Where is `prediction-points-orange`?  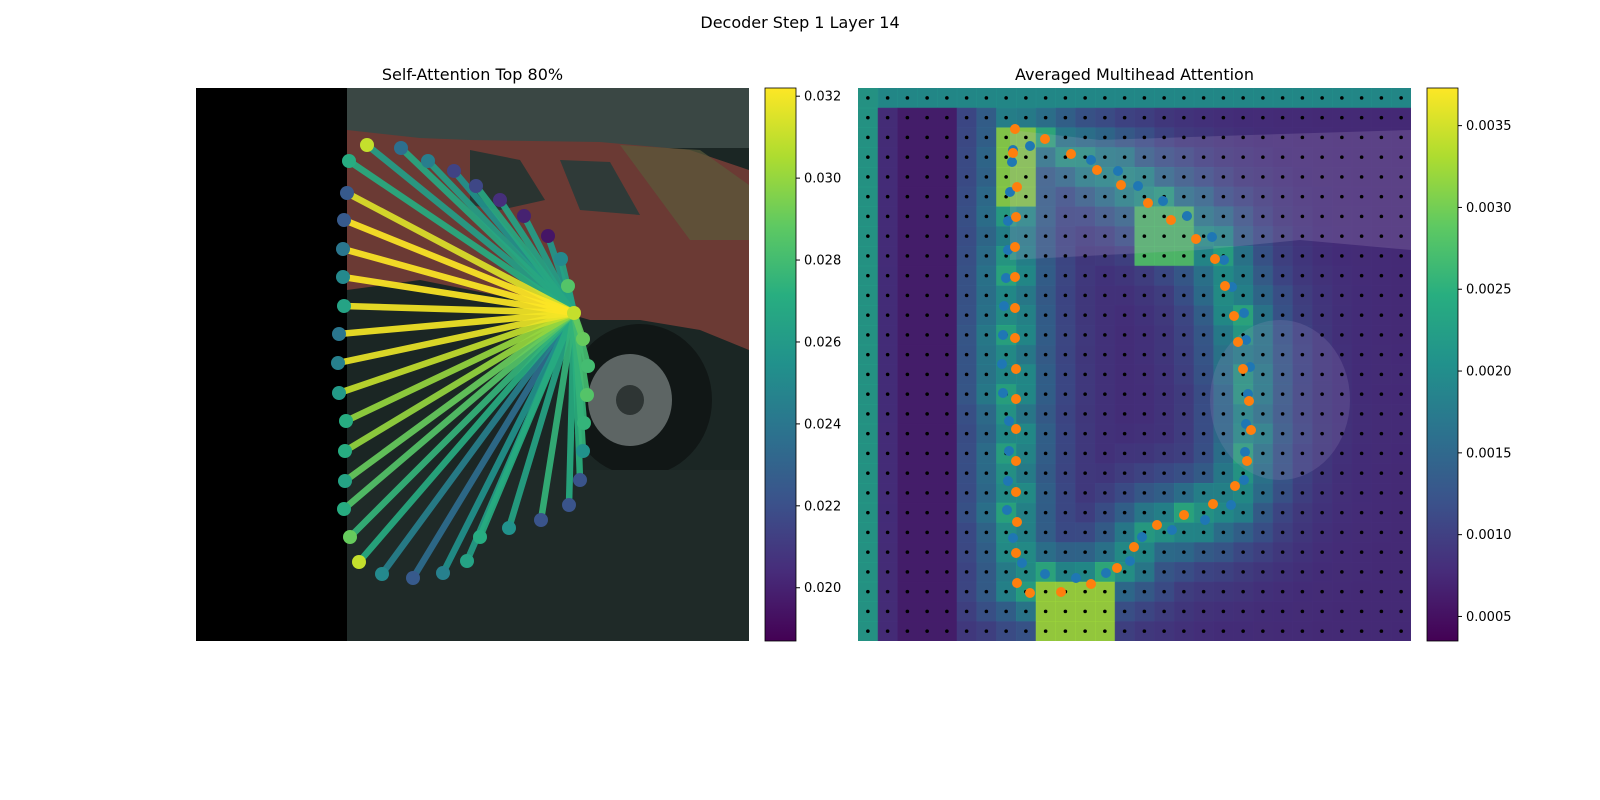
prediction-points-orange is located at coordinates (1132, 361).